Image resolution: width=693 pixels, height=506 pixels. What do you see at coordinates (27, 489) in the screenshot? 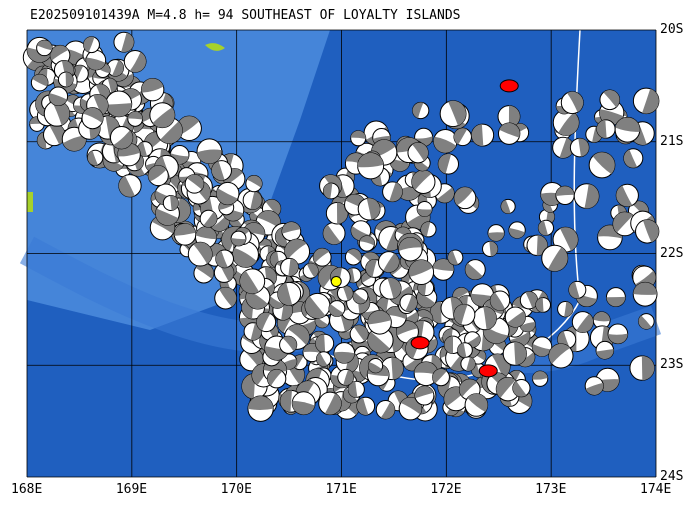
I see `lon-label: 168E` at bounding box center [27, 489].